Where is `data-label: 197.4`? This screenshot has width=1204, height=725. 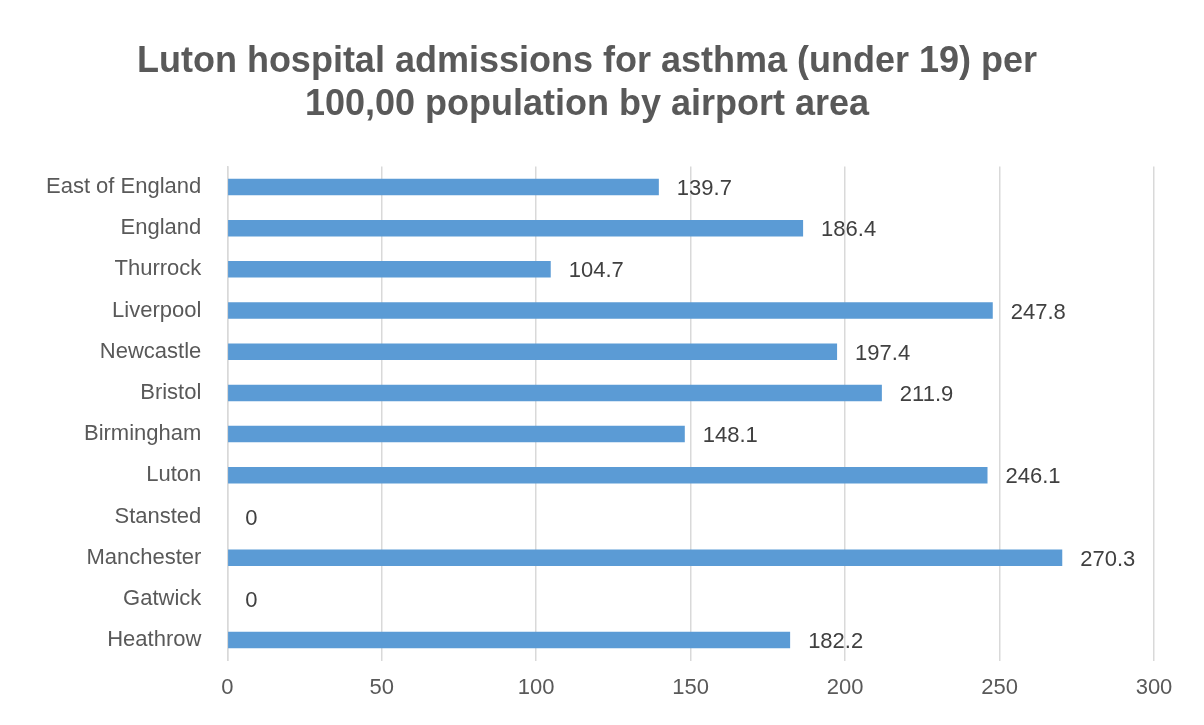 data-label: 197.4 is located at coordinates (883, 352).